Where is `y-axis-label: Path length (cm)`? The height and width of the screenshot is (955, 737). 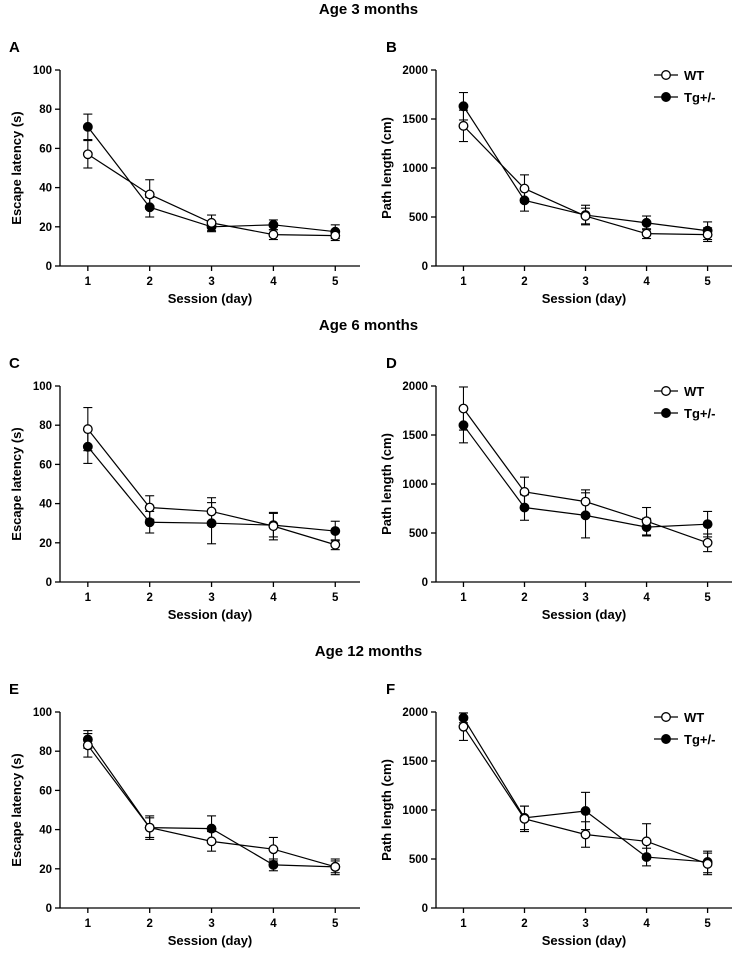 y-axis-label: Path length (cm) is located at coordinates (386, 810).